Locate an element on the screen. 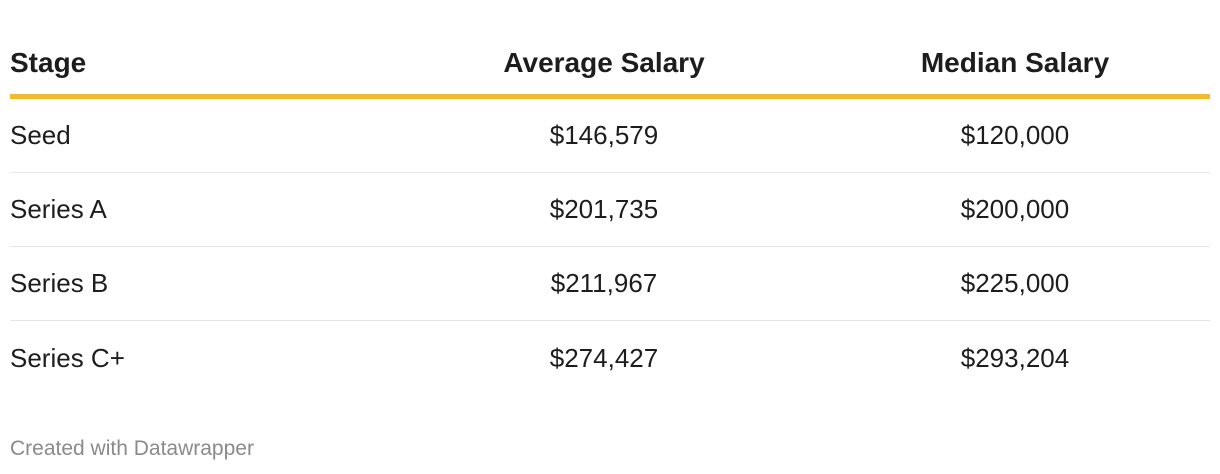  average-salary-cell: $274,427 is located at coordinates (604, 357).